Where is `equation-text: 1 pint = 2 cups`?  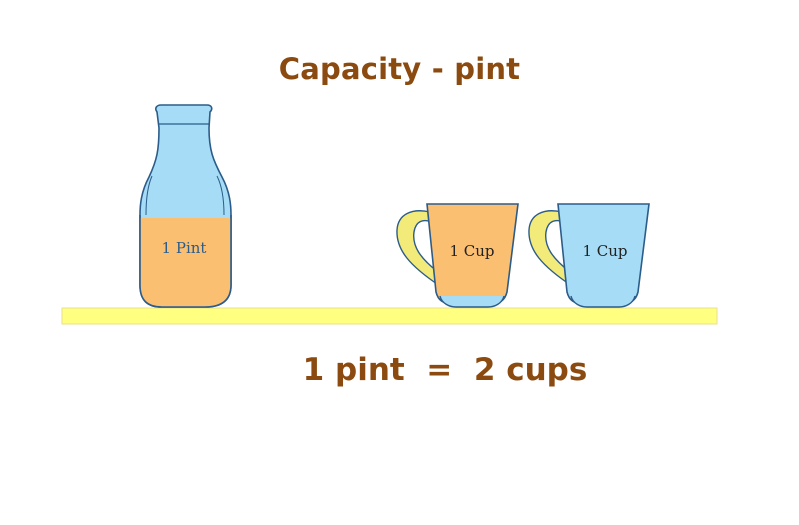 equation-text: 1 pint = 2 cups is located at coordinates (445, 370).